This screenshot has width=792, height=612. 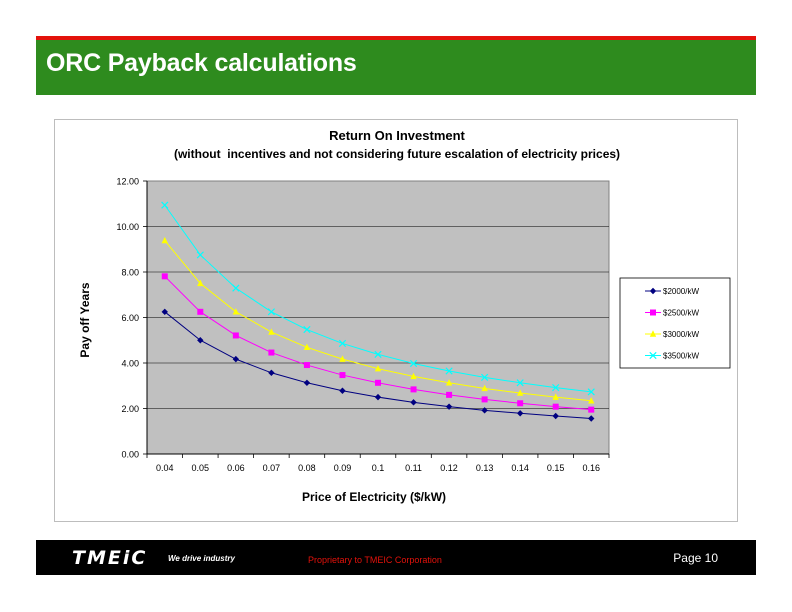 What do you see at coordinates (449, 468) in the screenshot?
I see `x-tick-label: 0.12` at bounding box center [449, 468].